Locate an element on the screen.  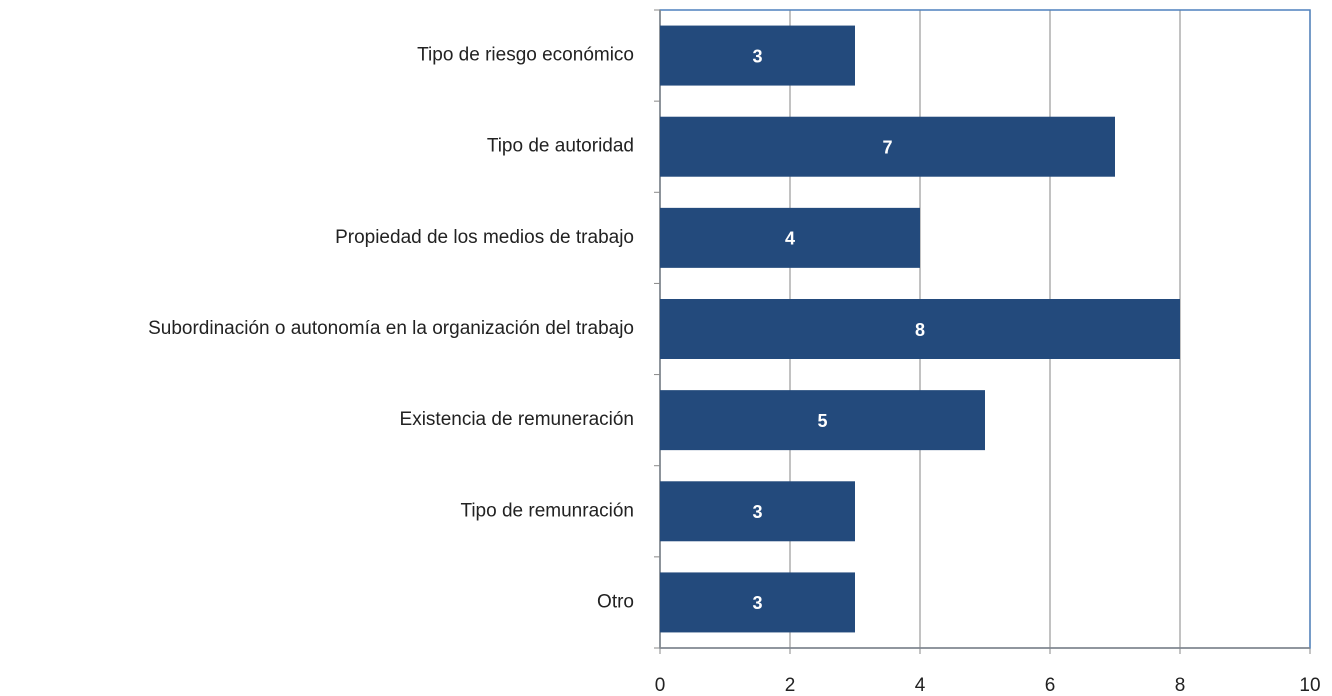
y-tick-label: Tipo de autoridad is located at coordinates (560, 146).